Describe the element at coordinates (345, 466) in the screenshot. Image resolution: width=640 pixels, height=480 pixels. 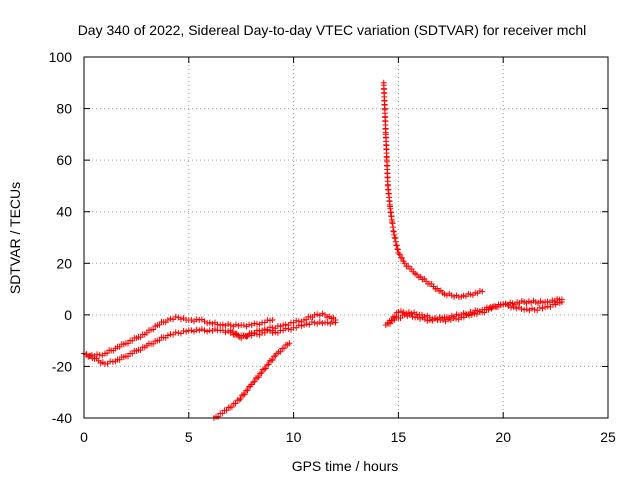
I see `x-axis-title: GPS time / hours` at that location.